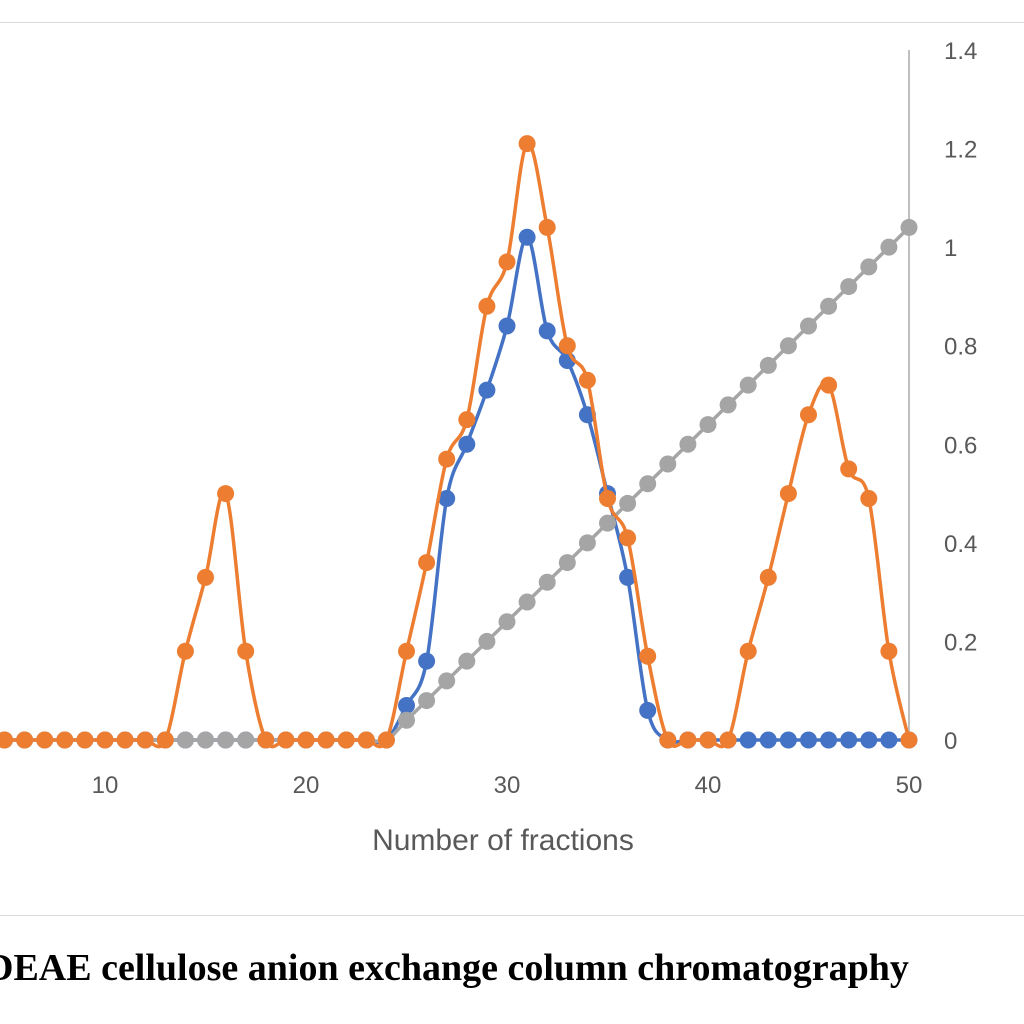 This screenshot has width=1024, height=1024. What do you see at coordinates (708, 785) in the screenshot?
I see `x-tick-label: 40` at bounding box center [708, 785].